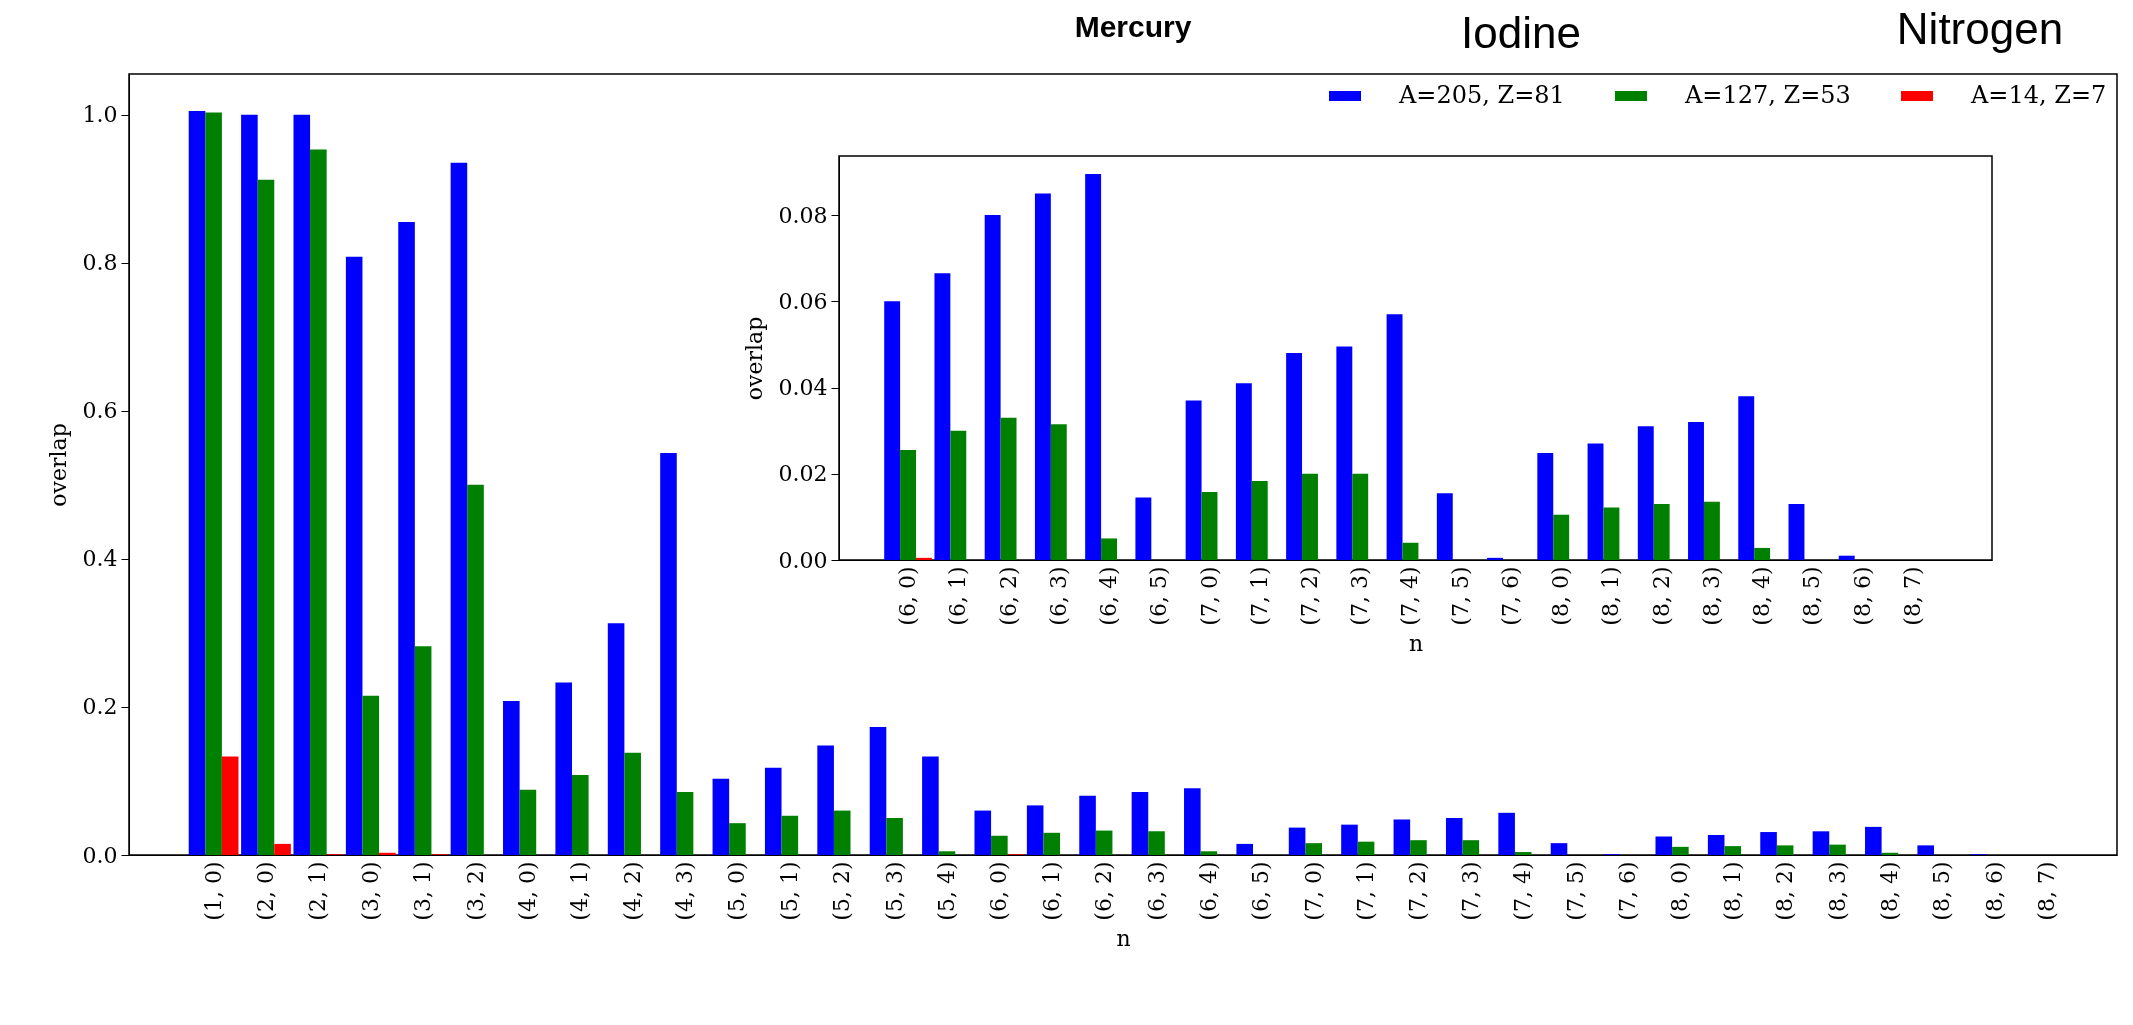 The height and width of the screenshot is (1025, 2133). Describe the element at coordinates (803, 560) in the screenshot. I see `y-tick-label: 0.00` at that location.